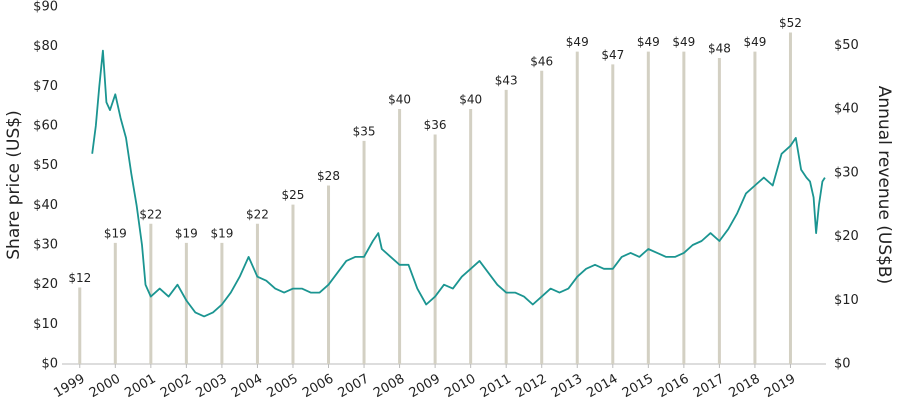 Image resolution: width=900 pixels, height=406 pixels. What do you see at coordinates (45, 86) in the screenshot?
I see `y-tick-label: $70` at bounding box center [45, 86].